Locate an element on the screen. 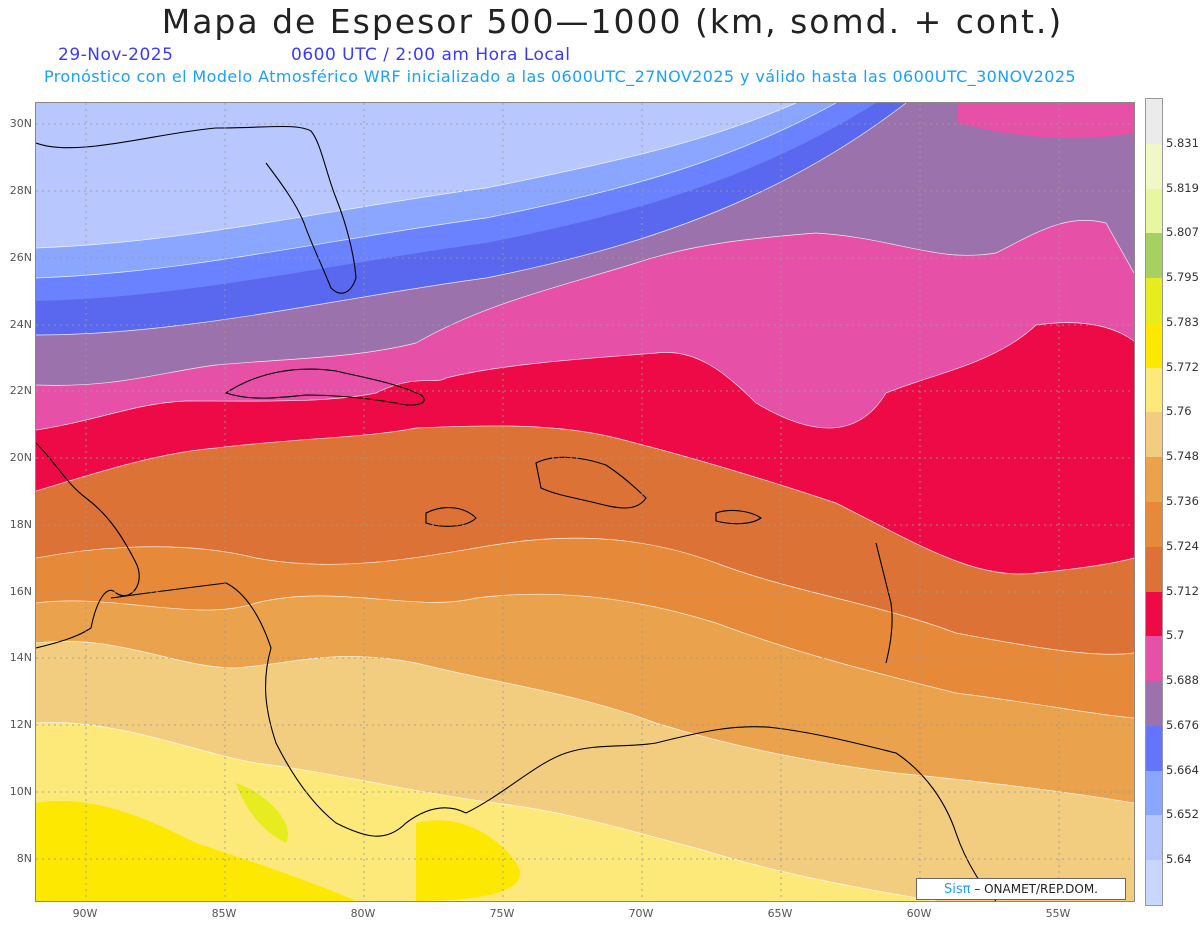  colorbar-label: 5.819 is located at coordinates (1182, 187).